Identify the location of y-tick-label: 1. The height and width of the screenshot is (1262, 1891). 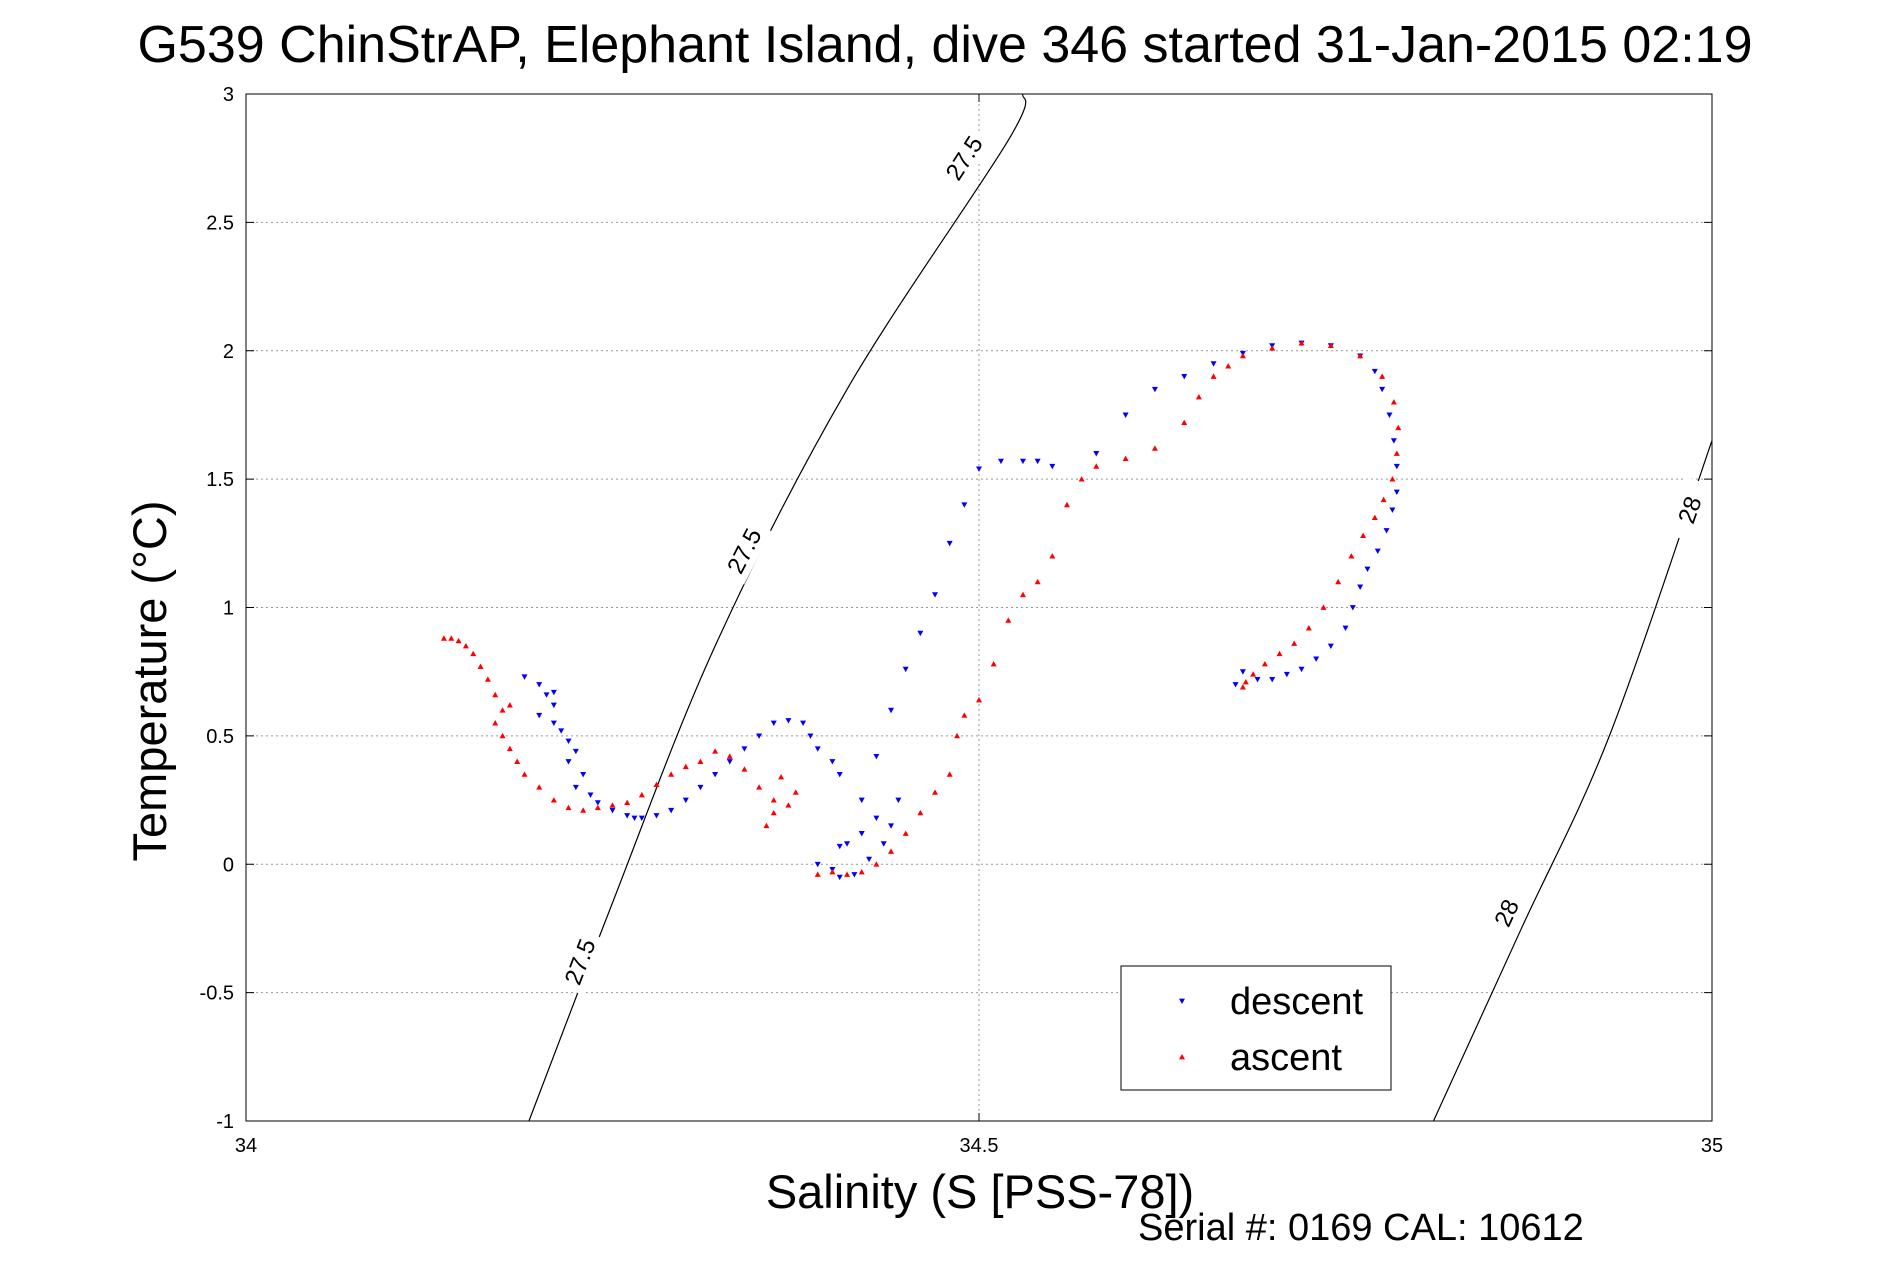
(228, 609).